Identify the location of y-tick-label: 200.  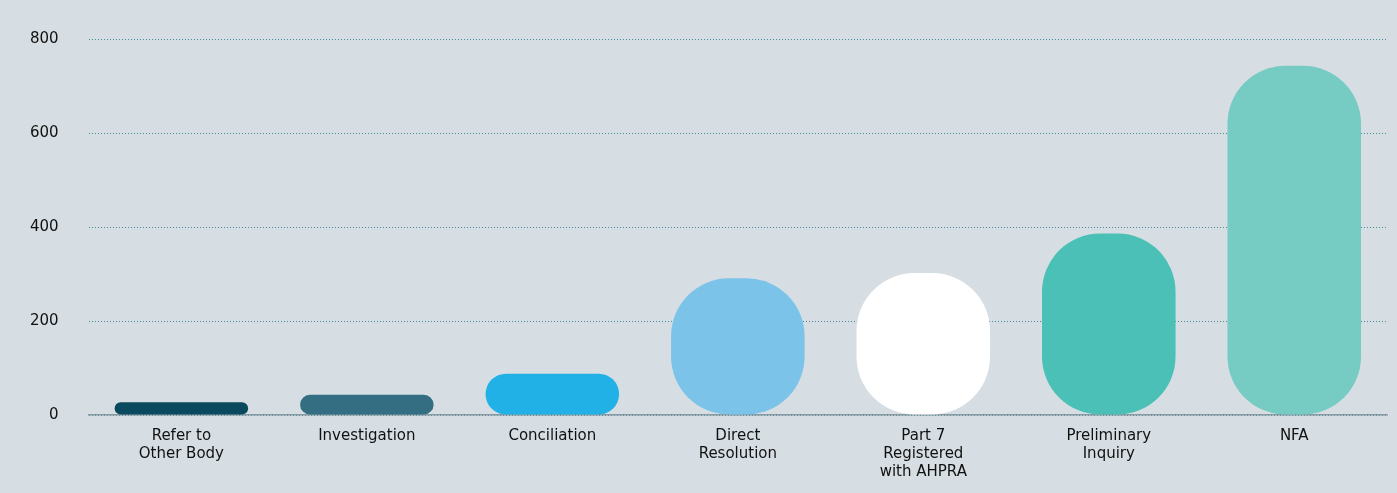
(44, 319).